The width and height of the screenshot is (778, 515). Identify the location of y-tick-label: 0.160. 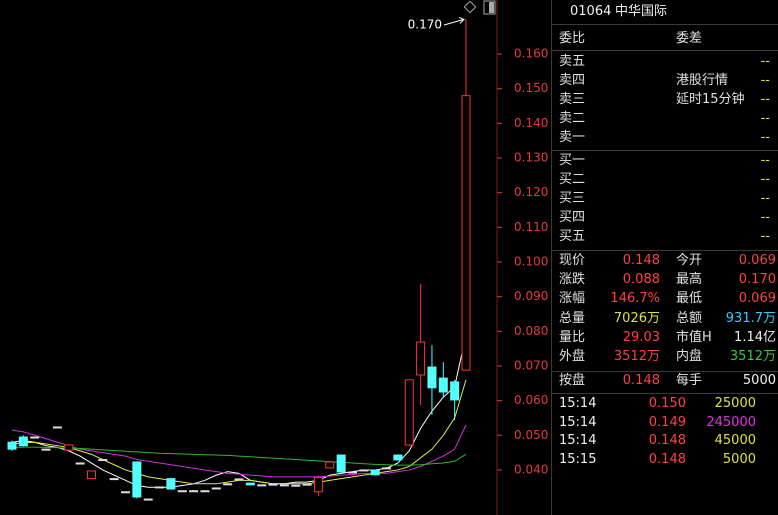
(531, 54).